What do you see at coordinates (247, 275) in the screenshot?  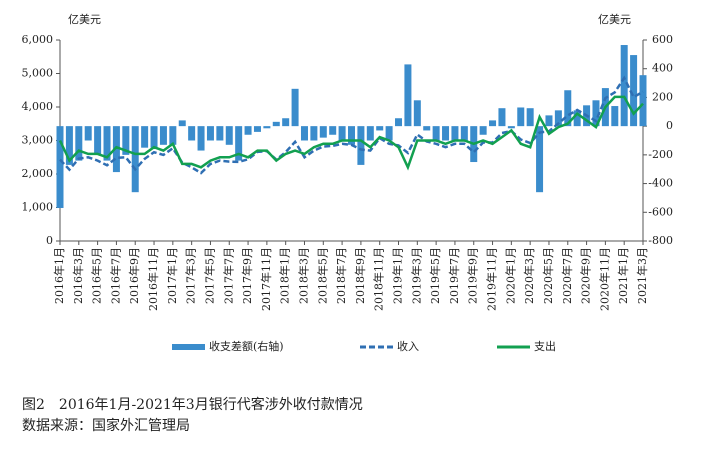 I see `x-tick-label: 2017年9月` at bounding box center [247, 275].